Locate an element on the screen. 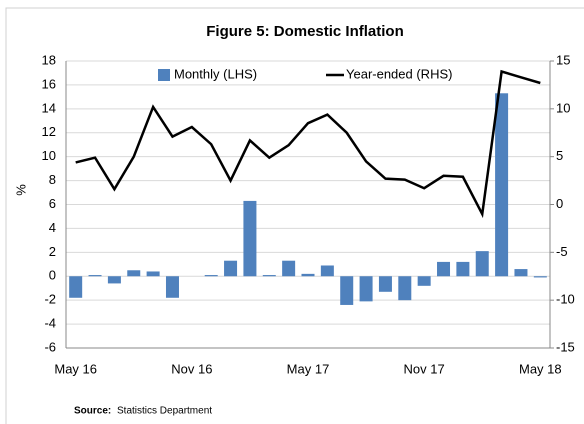  source-text: Statistics Department is located at coordinates (164, 411).